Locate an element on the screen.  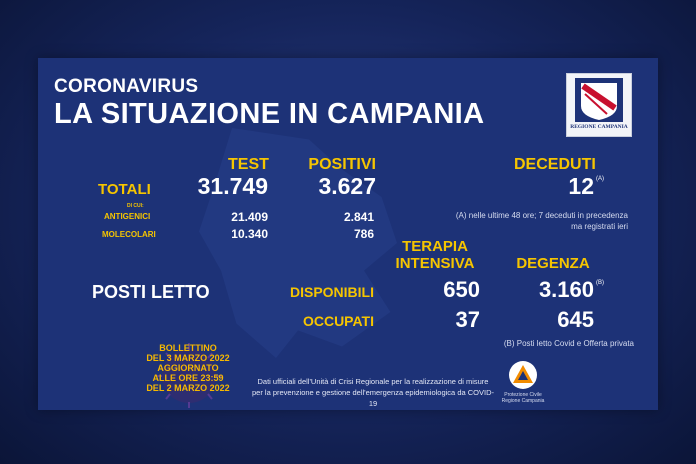
degenza-occupati-value: 645 is located at coordinates (575, 319).